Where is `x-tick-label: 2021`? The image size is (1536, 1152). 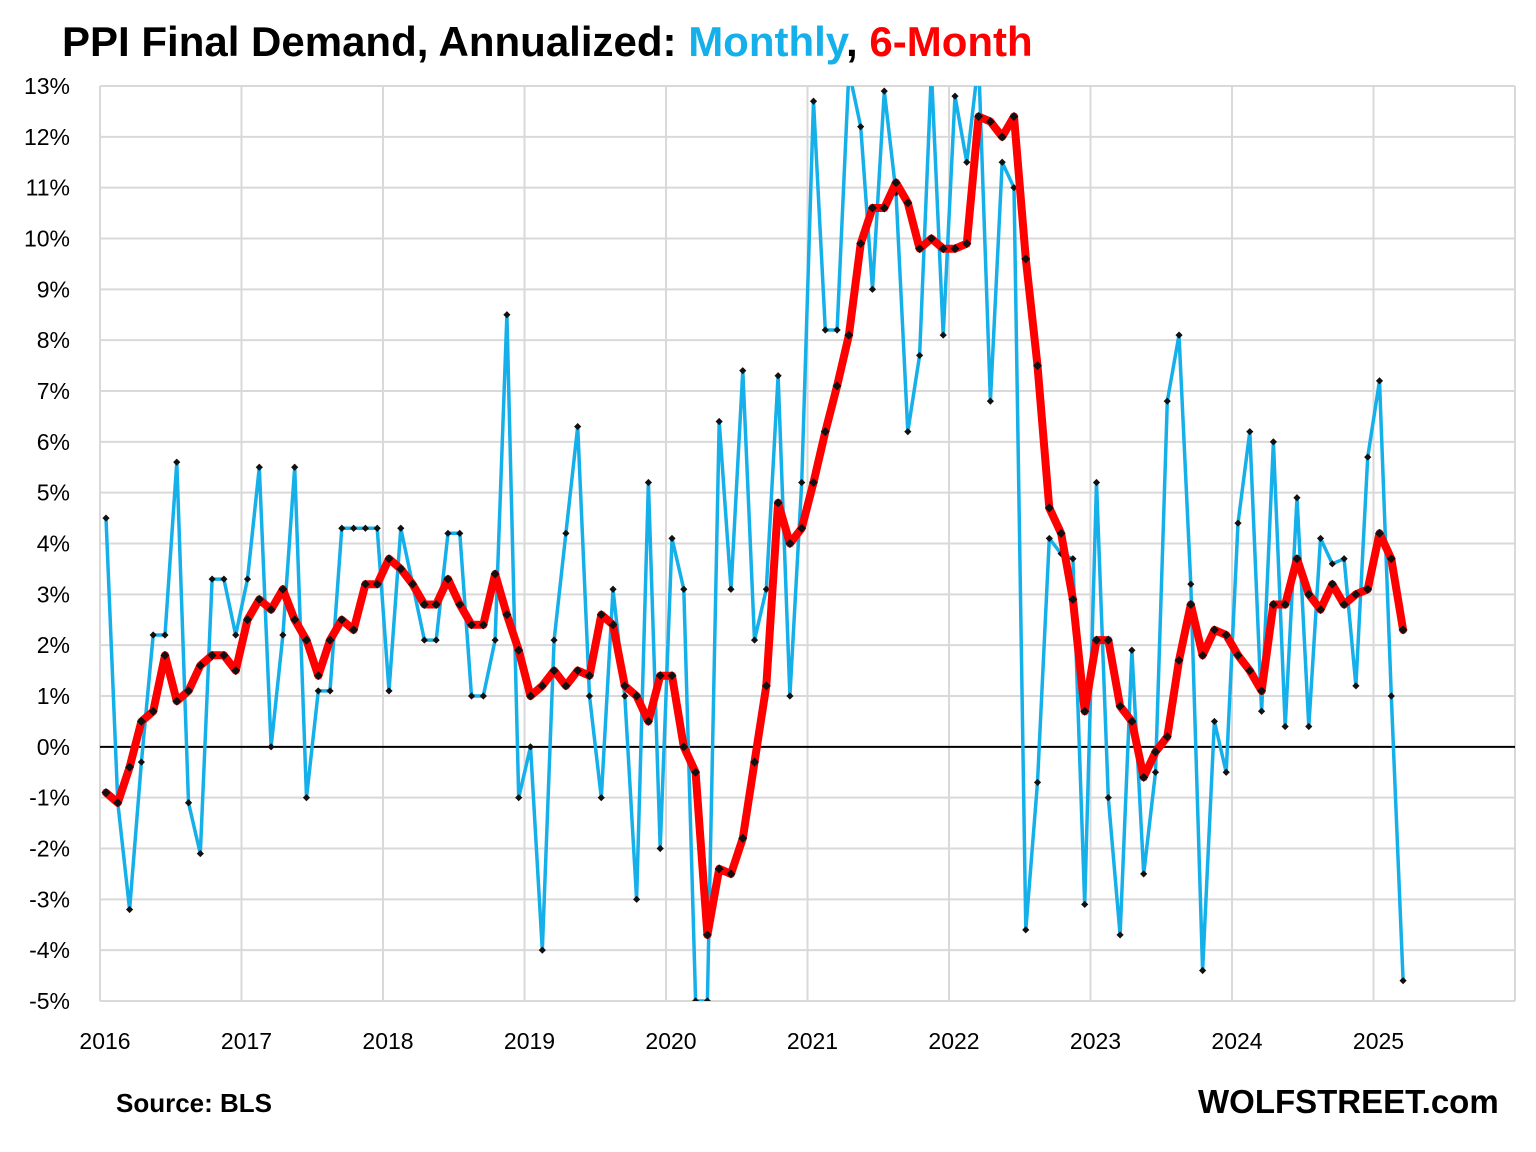 x-tick-label: 2021 is located at coordinates (812, 1041).